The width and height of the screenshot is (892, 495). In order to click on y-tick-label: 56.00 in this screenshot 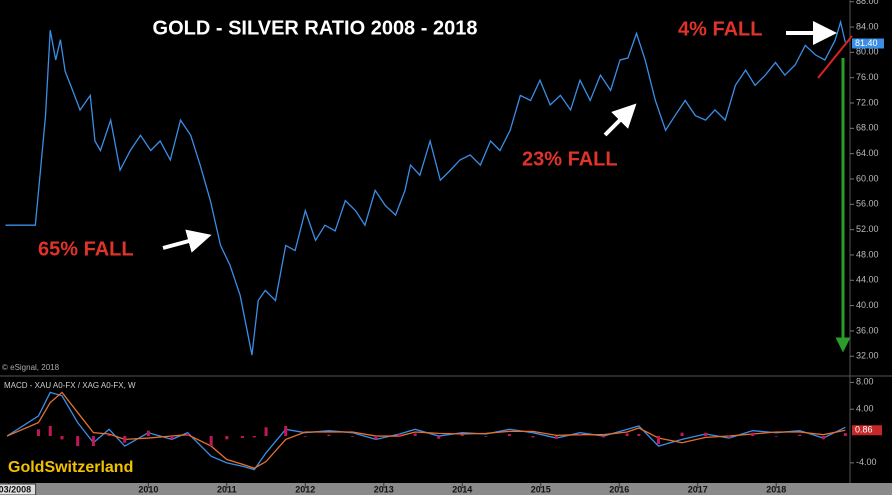, I will do `click(867, 204)`.